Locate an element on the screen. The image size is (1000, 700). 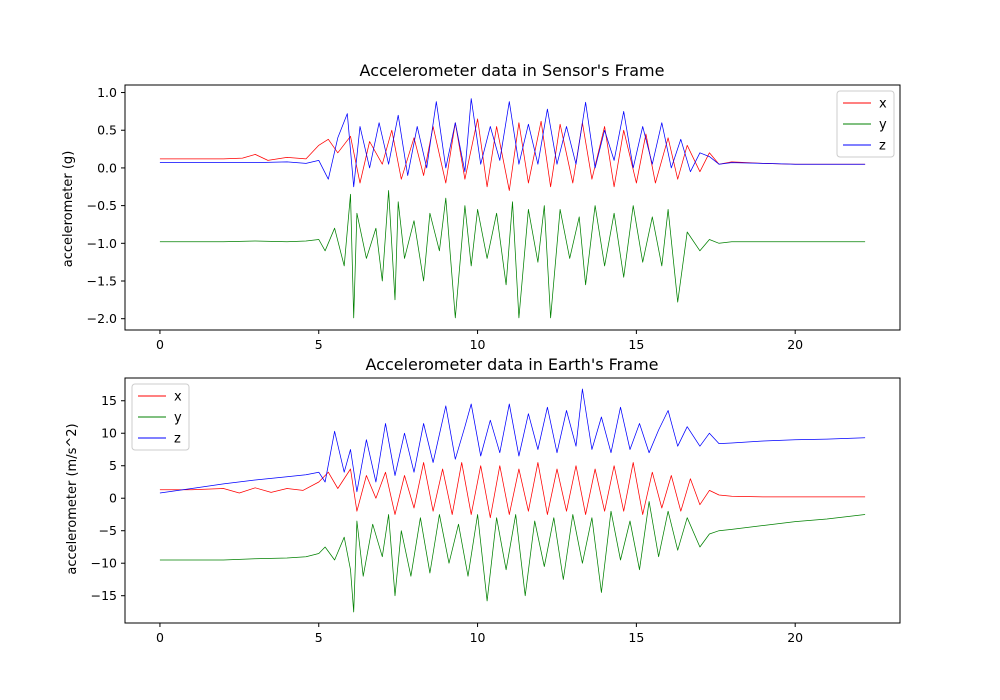
y-tick-label: −1.0 is located at coordinates (102, 243).